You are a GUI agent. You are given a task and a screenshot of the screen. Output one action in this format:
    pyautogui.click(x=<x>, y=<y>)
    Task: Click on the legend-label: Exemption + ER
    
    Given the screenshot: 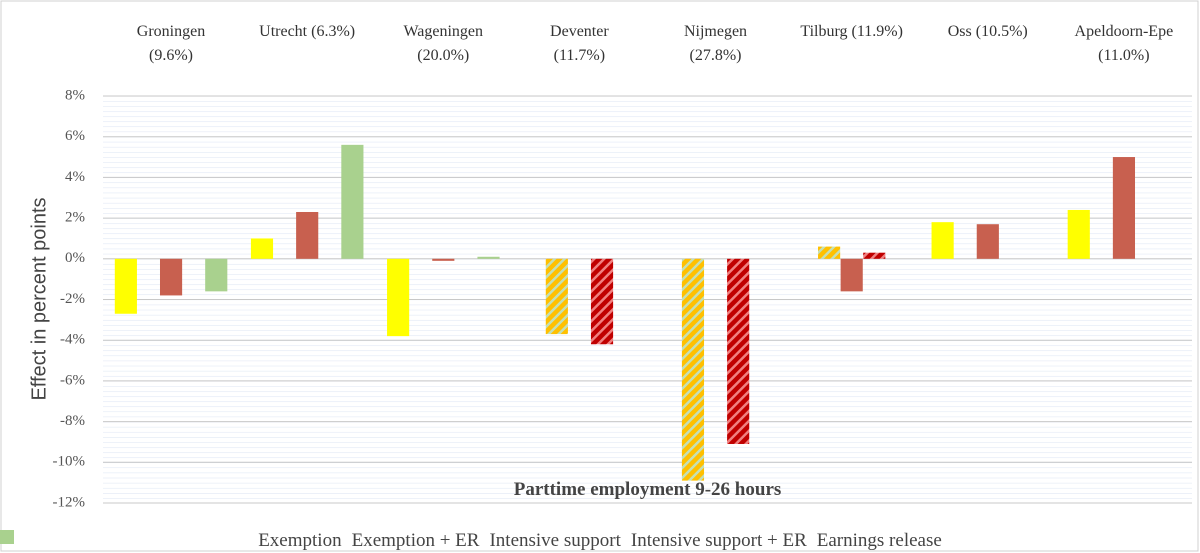 What is the action you would take?
    pyautogui.click(x=415, y=540)
    